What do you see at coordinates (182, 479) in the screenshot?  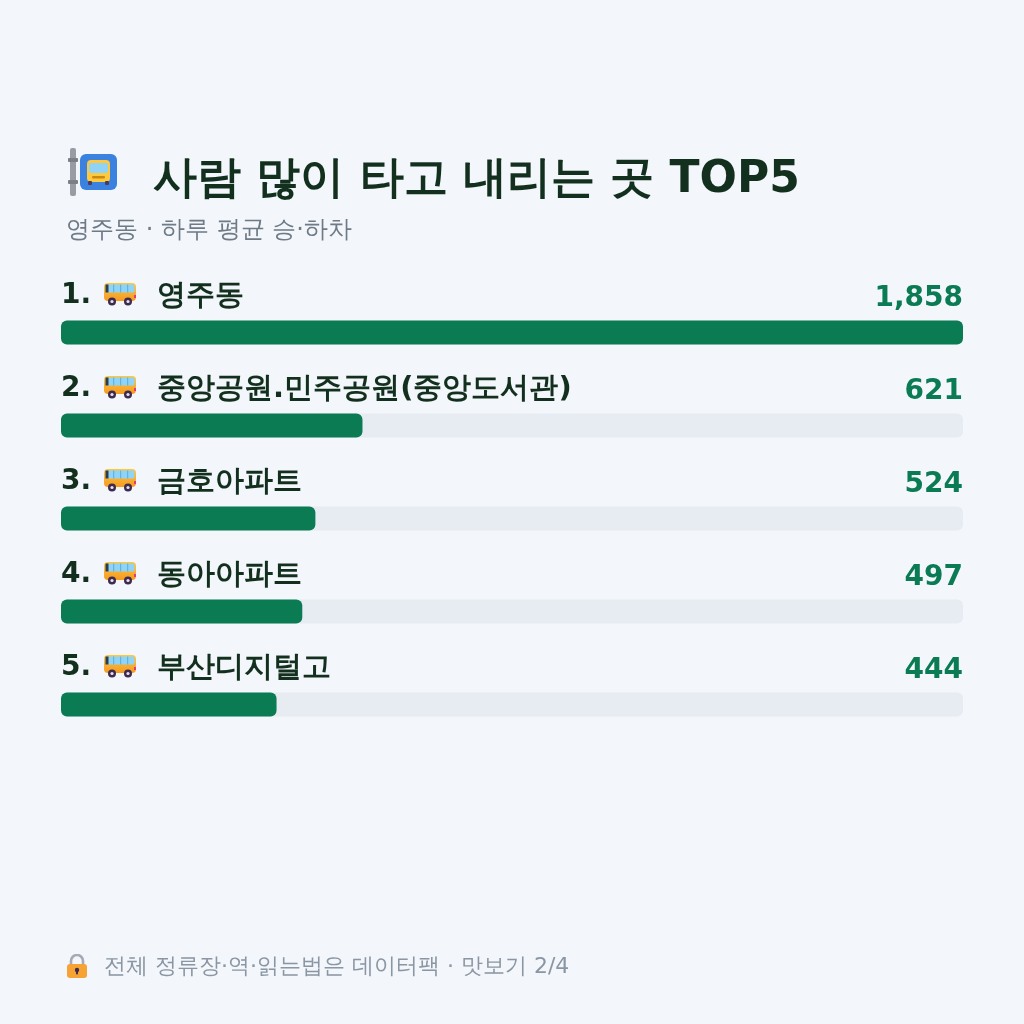 I see `category-label: 3. 금호아파트` at bounding box center [182, 479].